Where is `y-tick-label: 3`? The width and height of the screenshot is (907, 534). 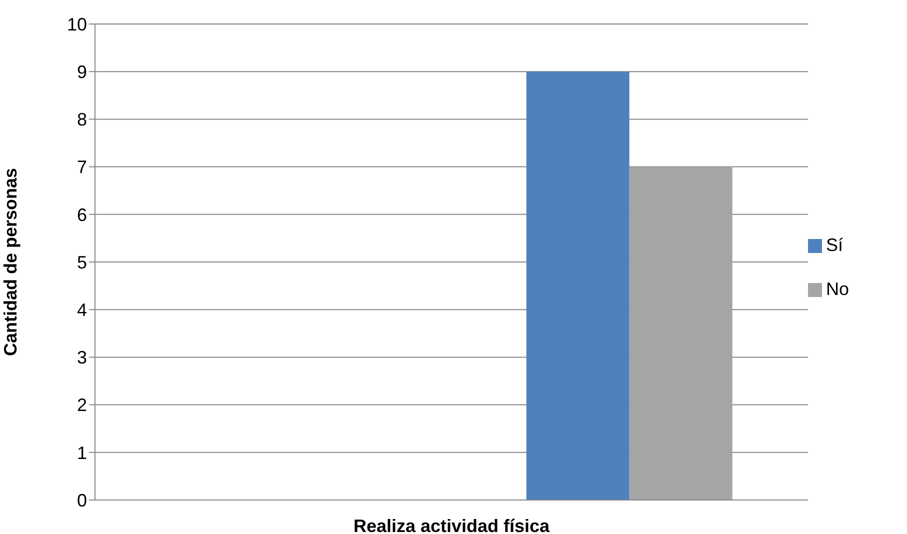 y-tick-label: 3 is located at coordinates (81, 358).